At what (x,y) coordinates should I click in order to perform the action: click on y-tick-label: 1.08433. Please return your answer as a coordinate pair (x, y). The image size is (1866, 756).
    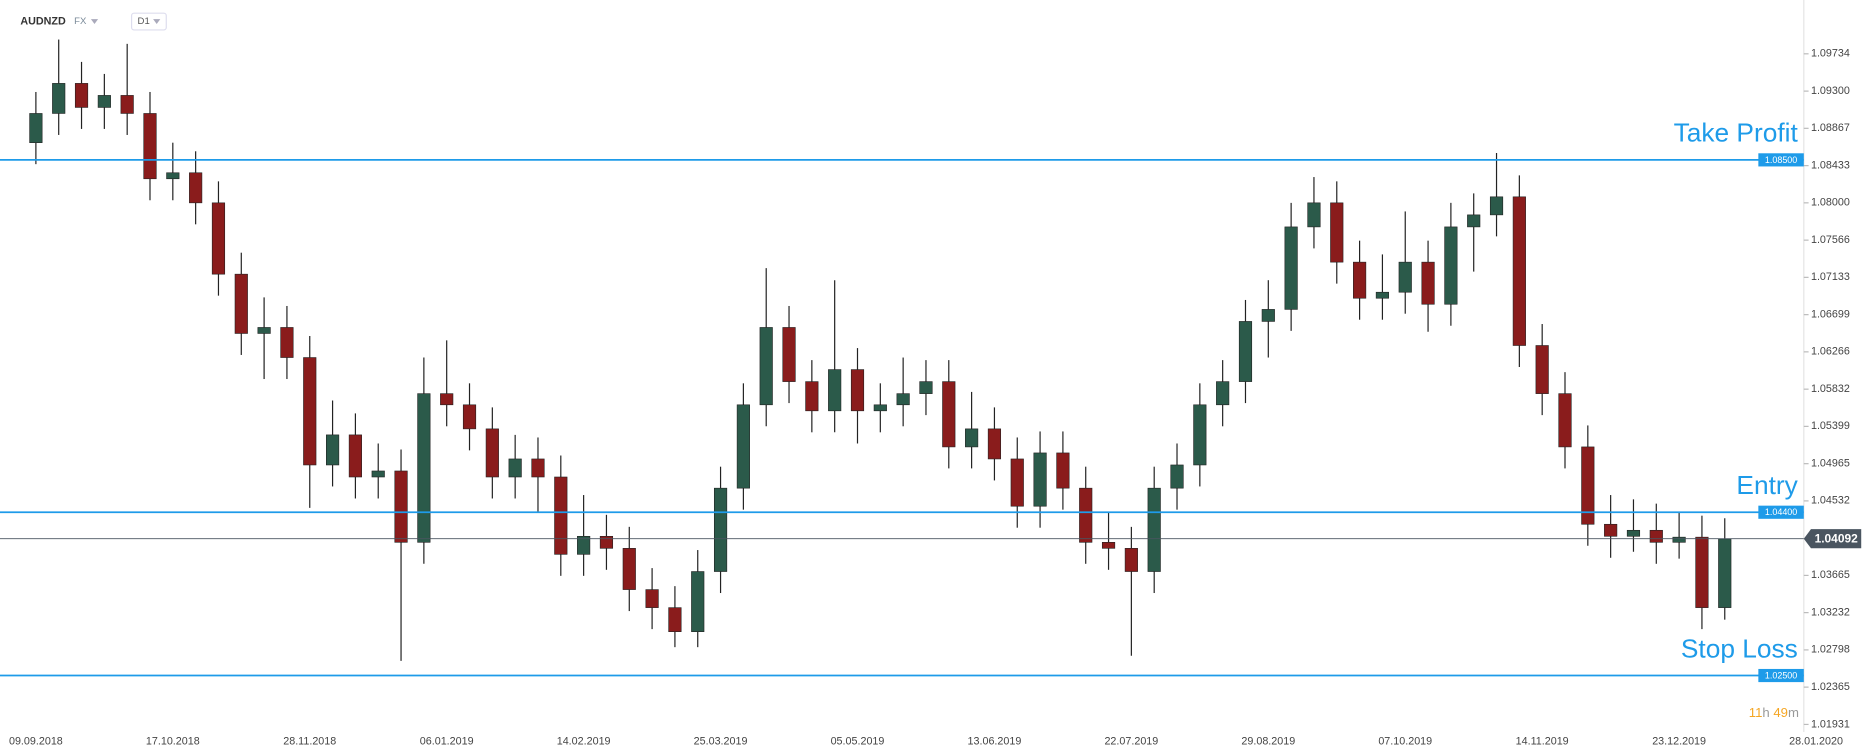
    Looking at the image, I should click on (1830, 165).